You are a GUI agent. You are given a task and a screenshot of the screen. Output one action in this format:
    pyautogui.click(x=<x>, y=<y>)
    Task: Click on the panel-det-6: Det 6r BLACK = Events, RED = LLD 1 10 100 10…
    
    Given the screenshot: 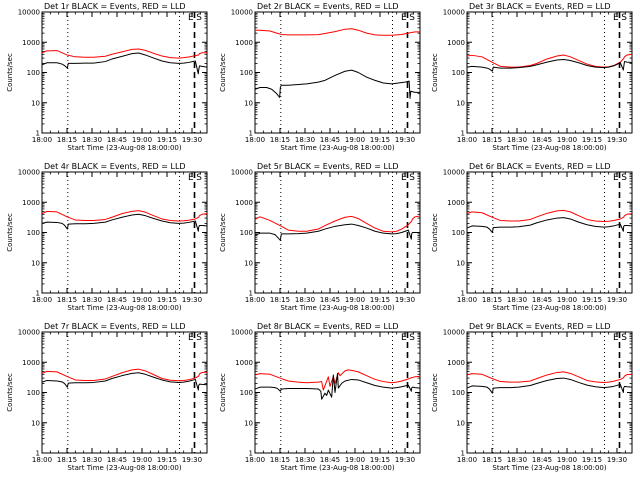 What is the action you would take?
    pyautogui.click(x=532, y=237)
    